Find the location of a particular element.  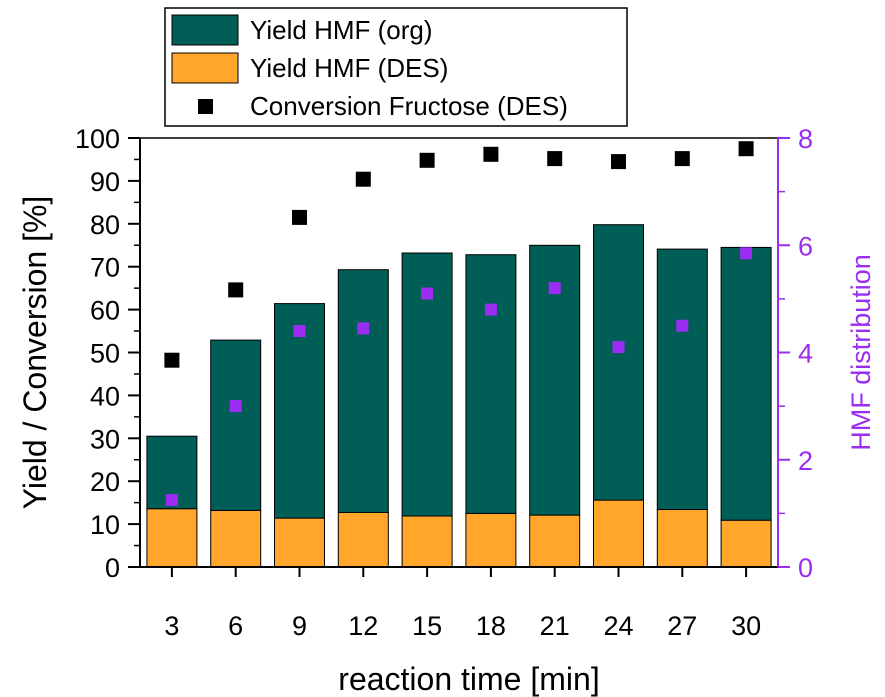

legend-label: Yield HMF (org) is located at coordinates (341, 30).